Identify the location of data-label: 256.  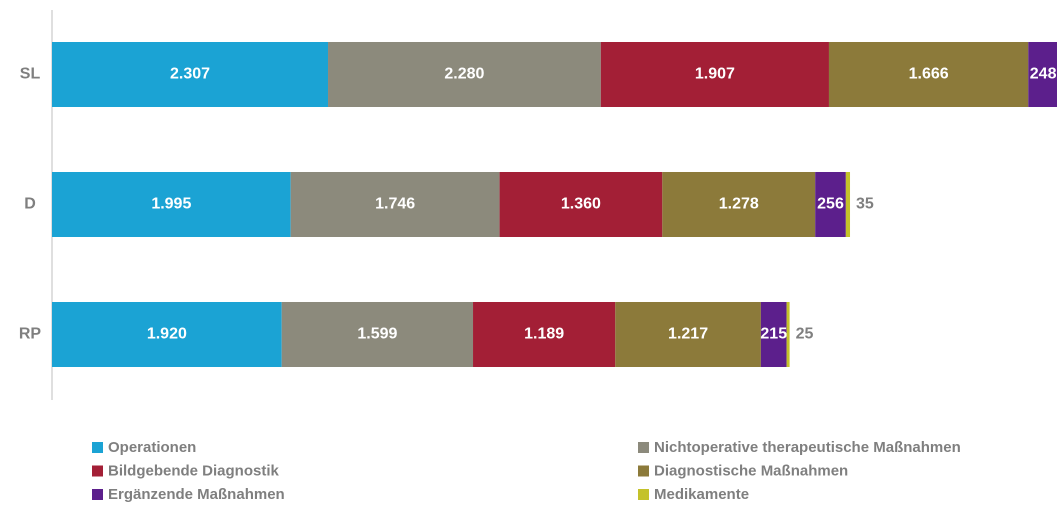
(830, 204).